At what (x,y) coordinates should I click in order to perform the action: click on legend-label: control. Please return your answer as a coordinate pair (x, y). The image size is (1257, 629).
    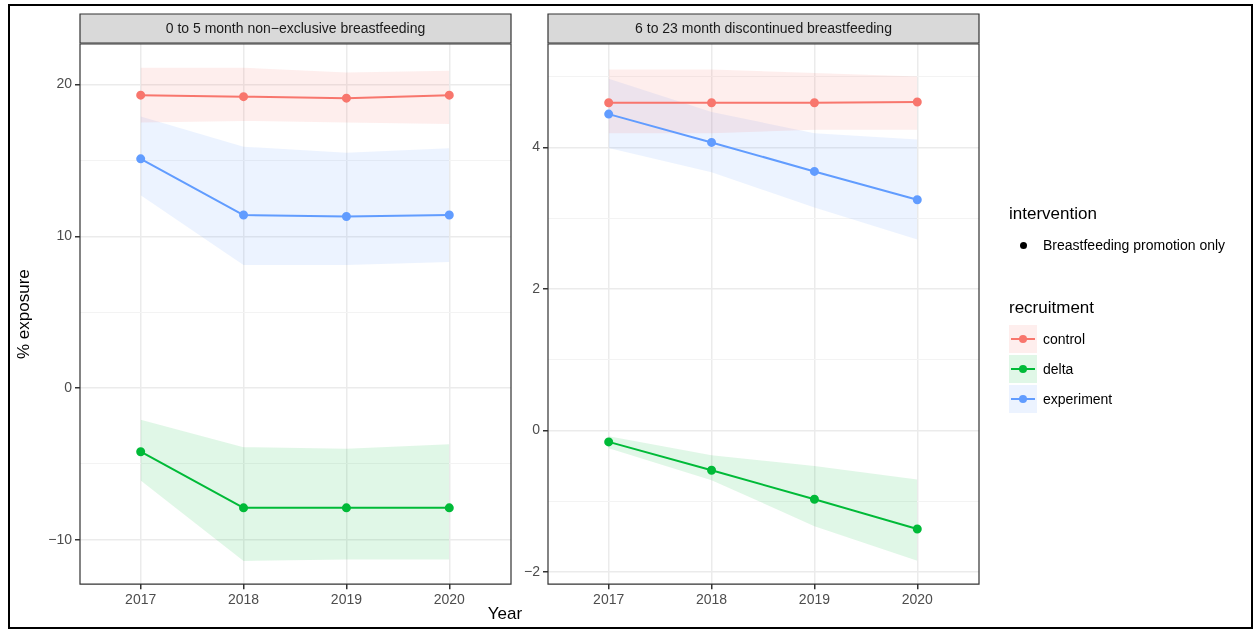
    Looking at the image, I should click on (1064, 339).